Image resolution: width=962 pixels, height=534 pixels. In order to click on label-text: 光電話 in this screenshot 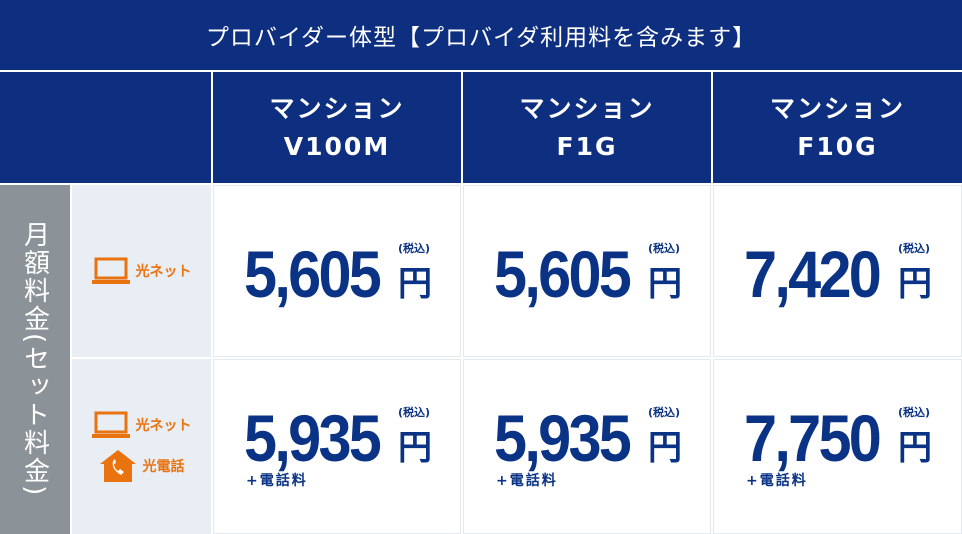, I will do `click(163, 466)`.